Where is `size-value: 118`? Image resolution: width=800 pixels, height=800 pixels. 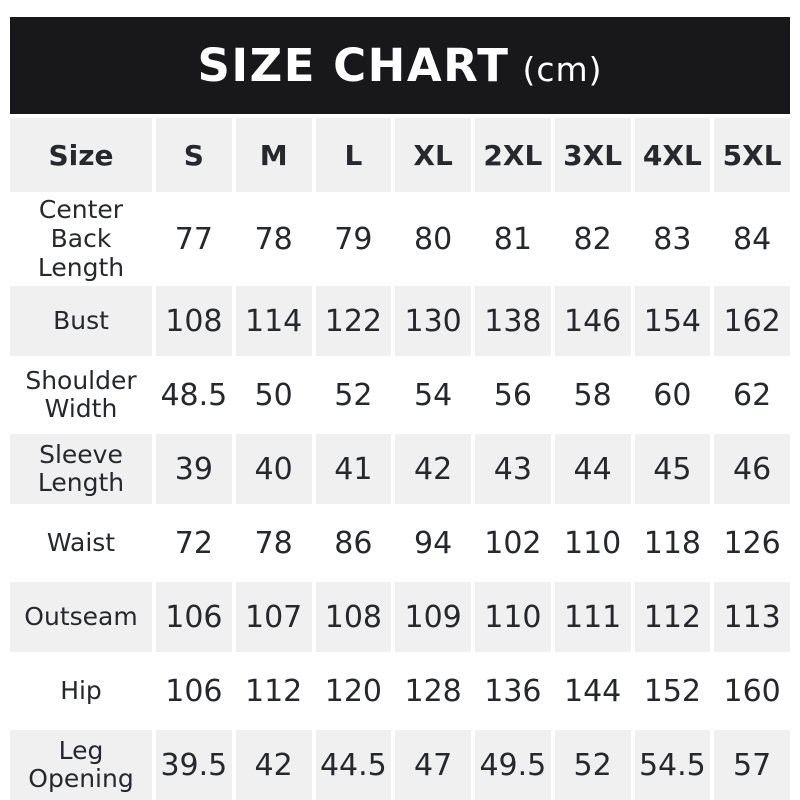
size-value: 118 is located at coordinates (672, 543).